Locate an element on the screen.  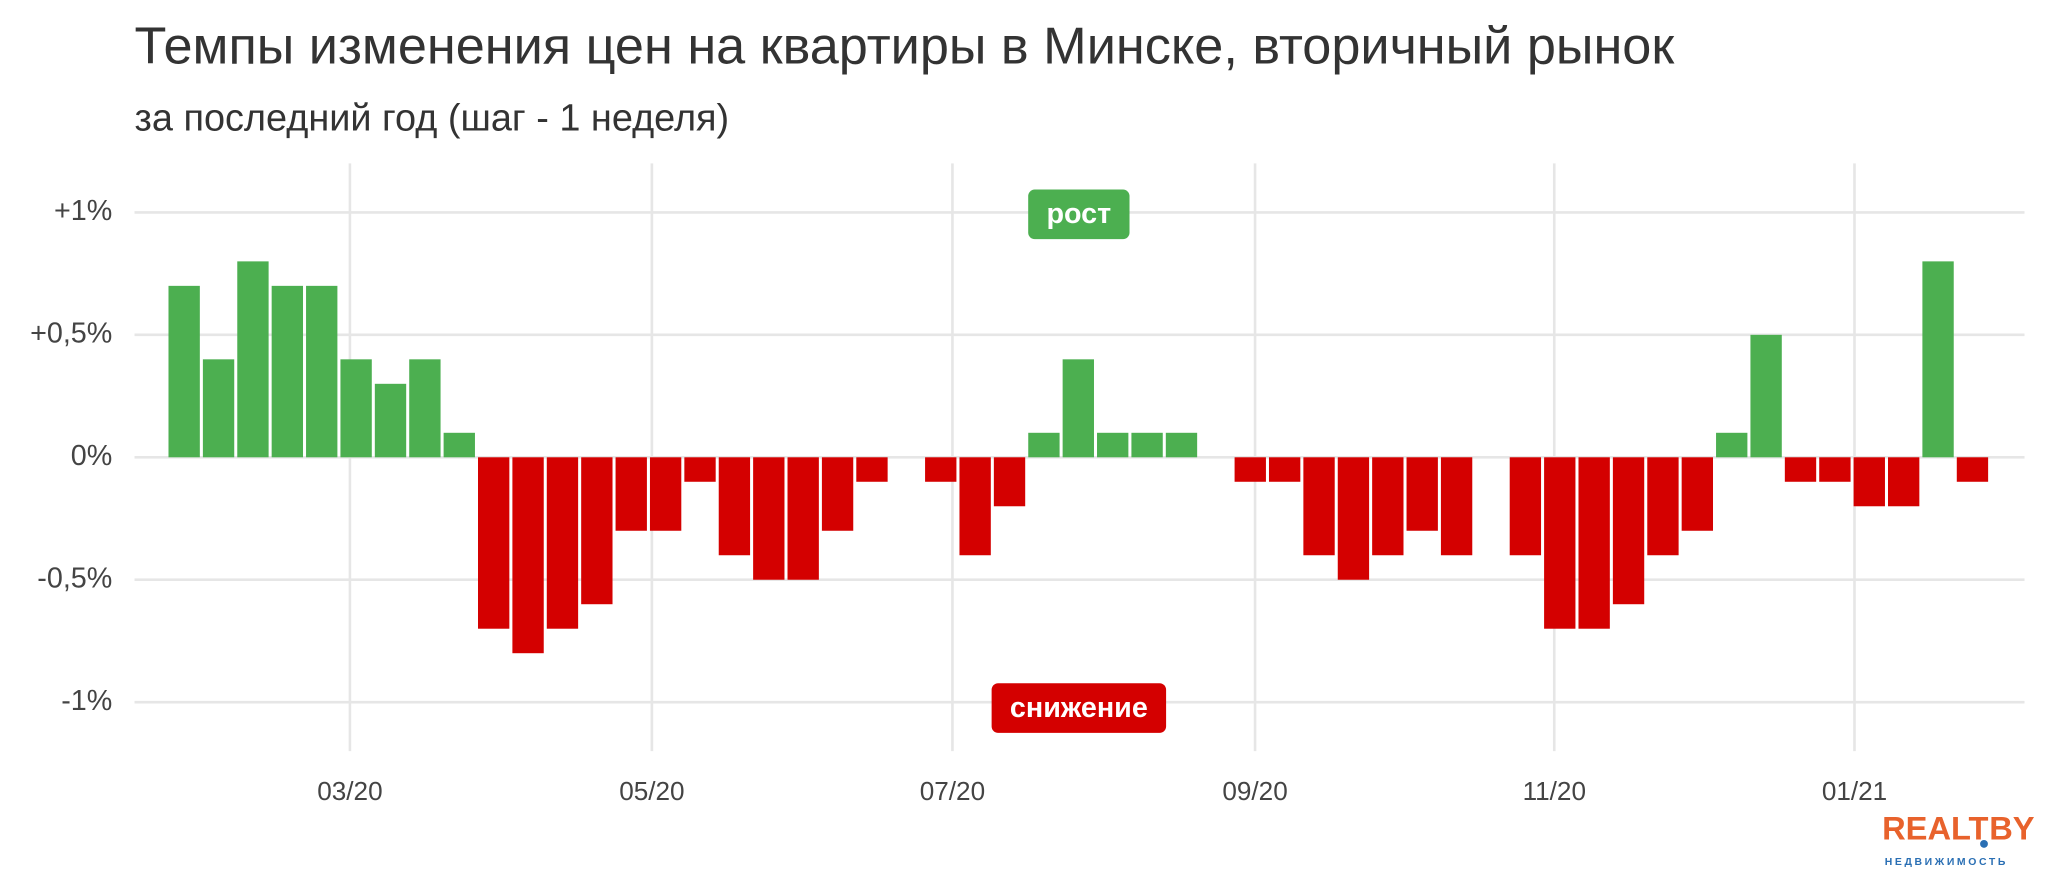
x-tick-label: 07/20 is located at coordinates (952, 791).